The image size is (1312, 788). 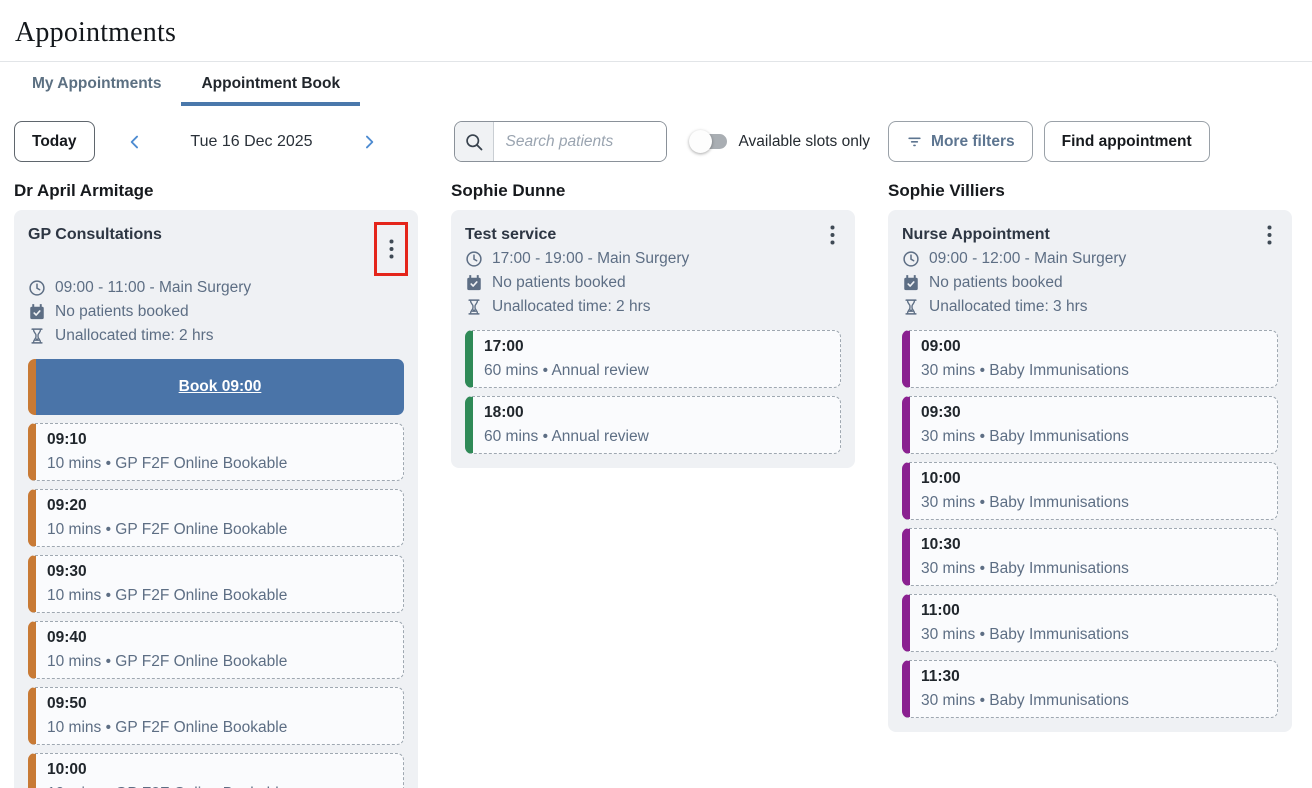 I want to click on slot-time: 09:20, so click(x=67, y=505).